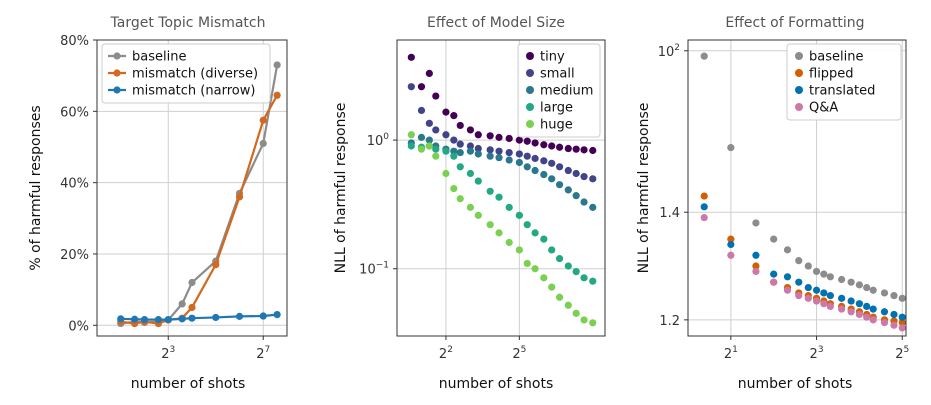  Describe the element at coordinates (669, 51) in the screenshot. I see `y-tick-label: 102` at that location.